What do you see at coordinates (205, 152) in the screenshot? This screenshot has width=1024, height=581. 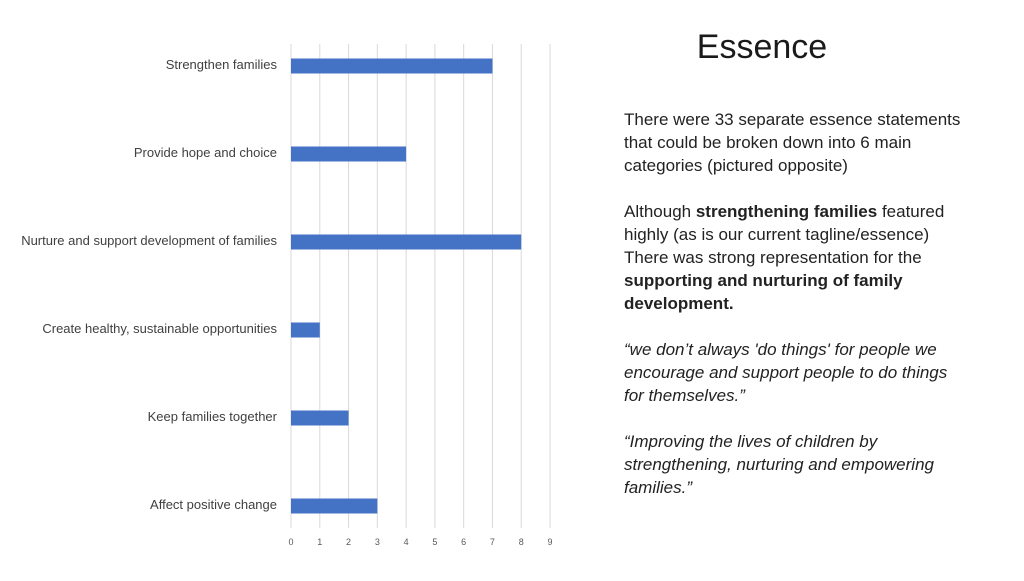 I see `category-label: Provide hope and choice` at bounding box center [205, 152].